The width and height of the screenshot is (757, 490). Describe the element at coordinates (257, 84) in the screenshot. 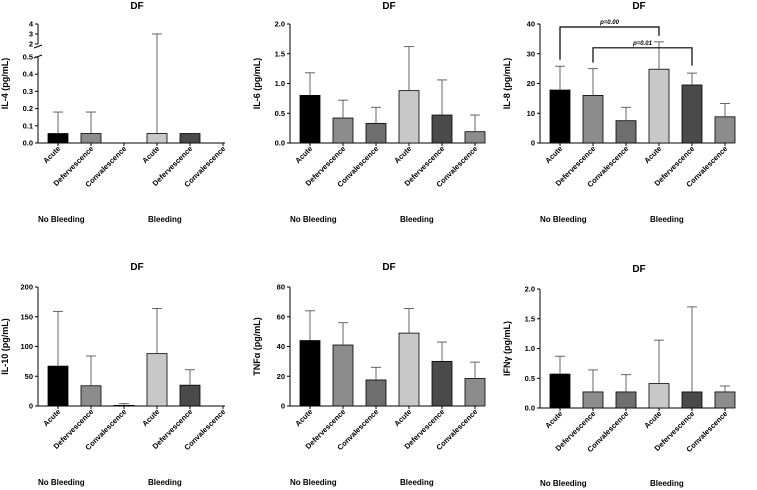

I see `y-axis-label: IL-6 (pg/mL)` at that location.